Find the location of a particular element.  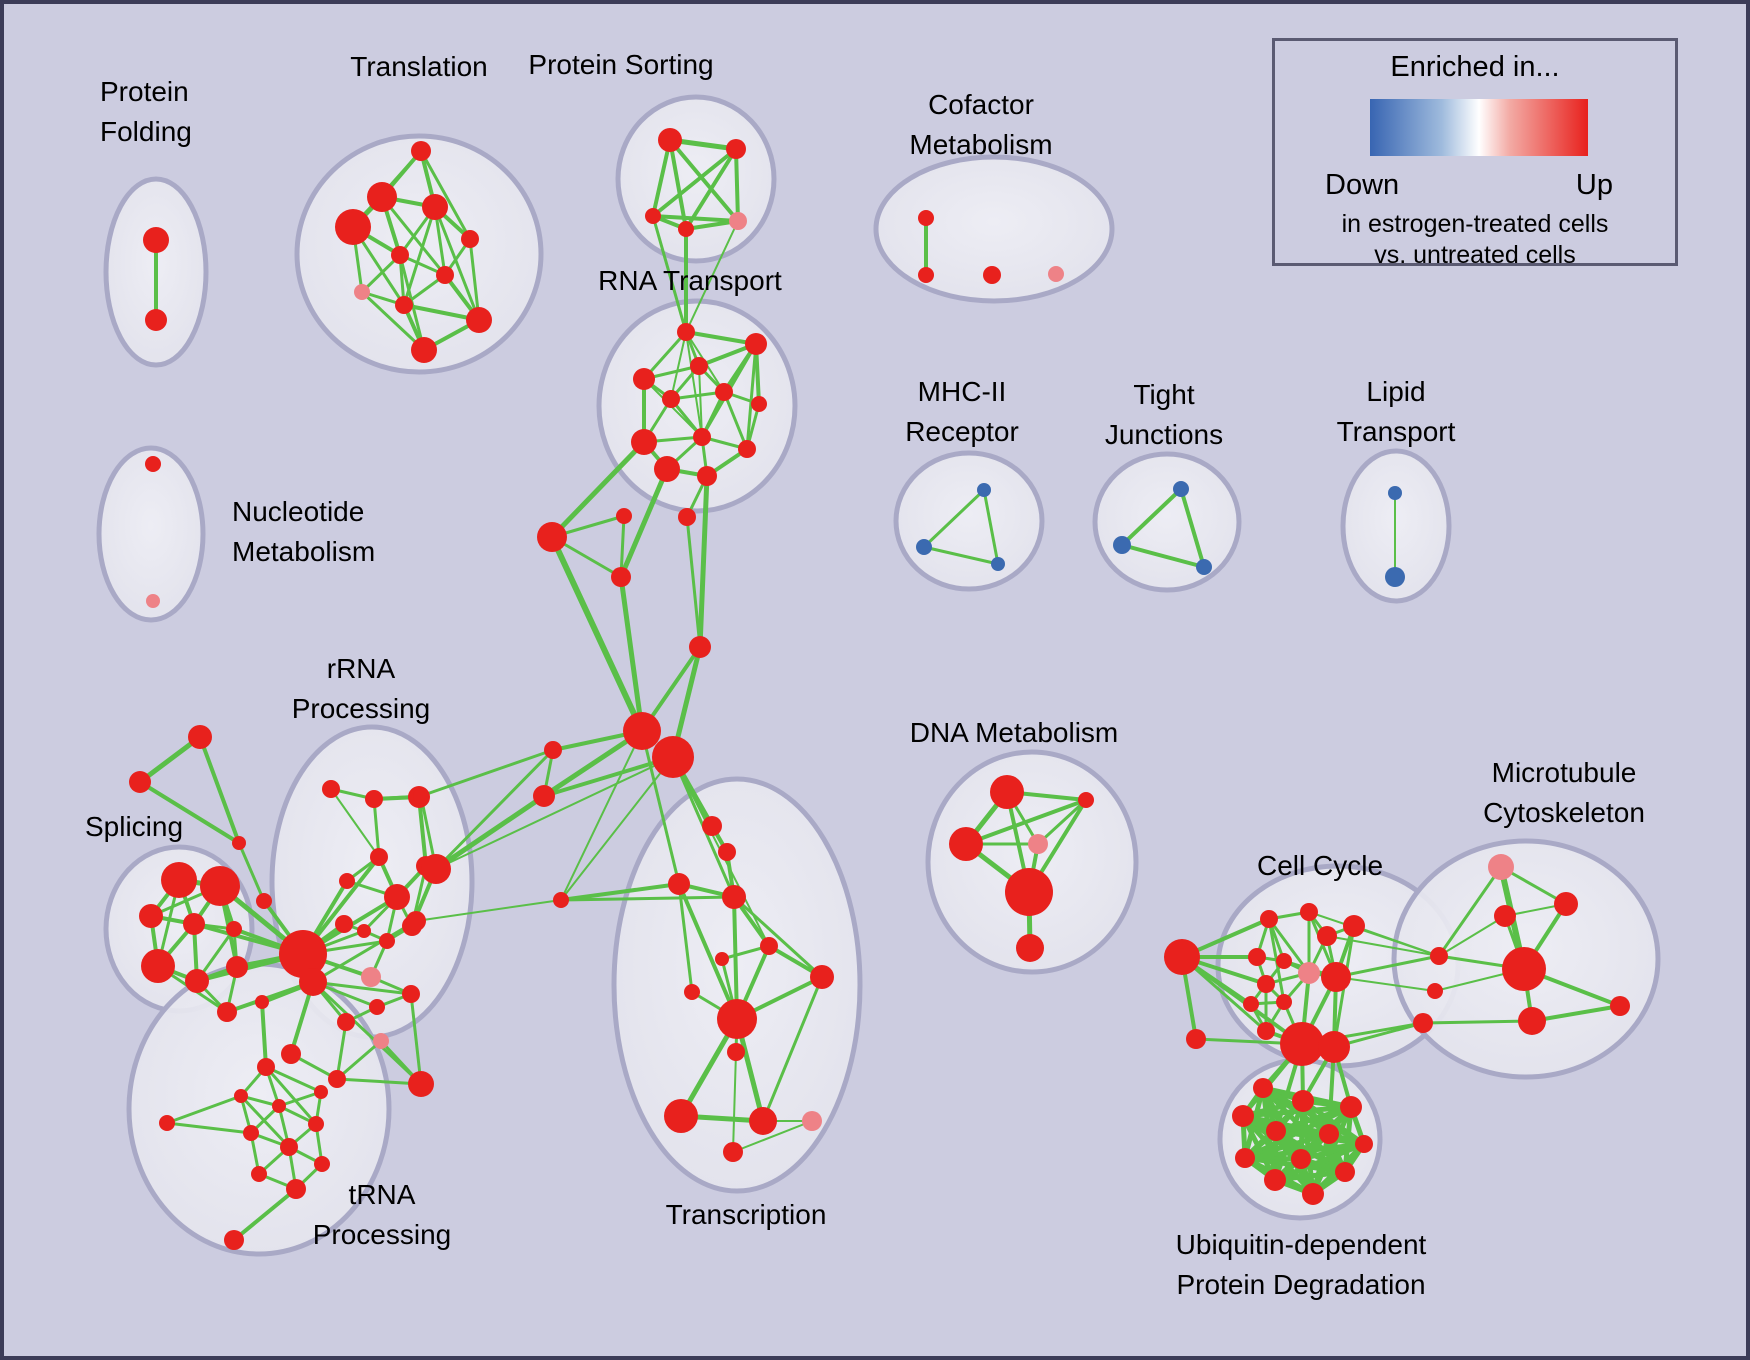

gene-set-node-tl2 is located at coordinates (382, 197).